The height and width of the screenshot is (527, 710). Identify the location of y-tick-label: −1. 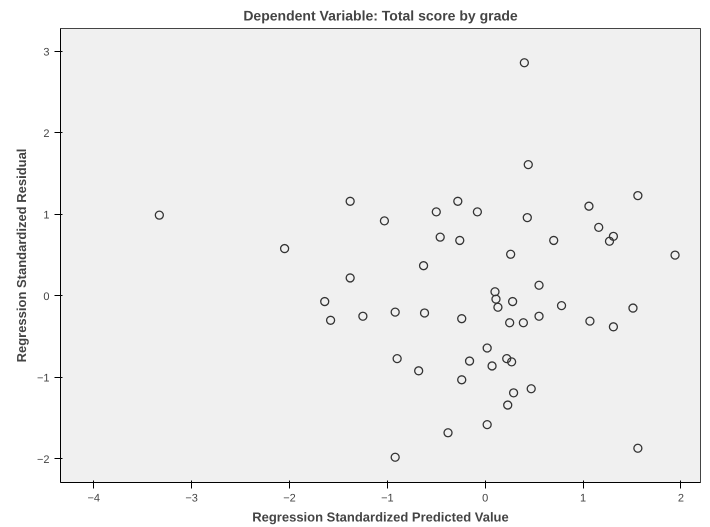
(43, 378).